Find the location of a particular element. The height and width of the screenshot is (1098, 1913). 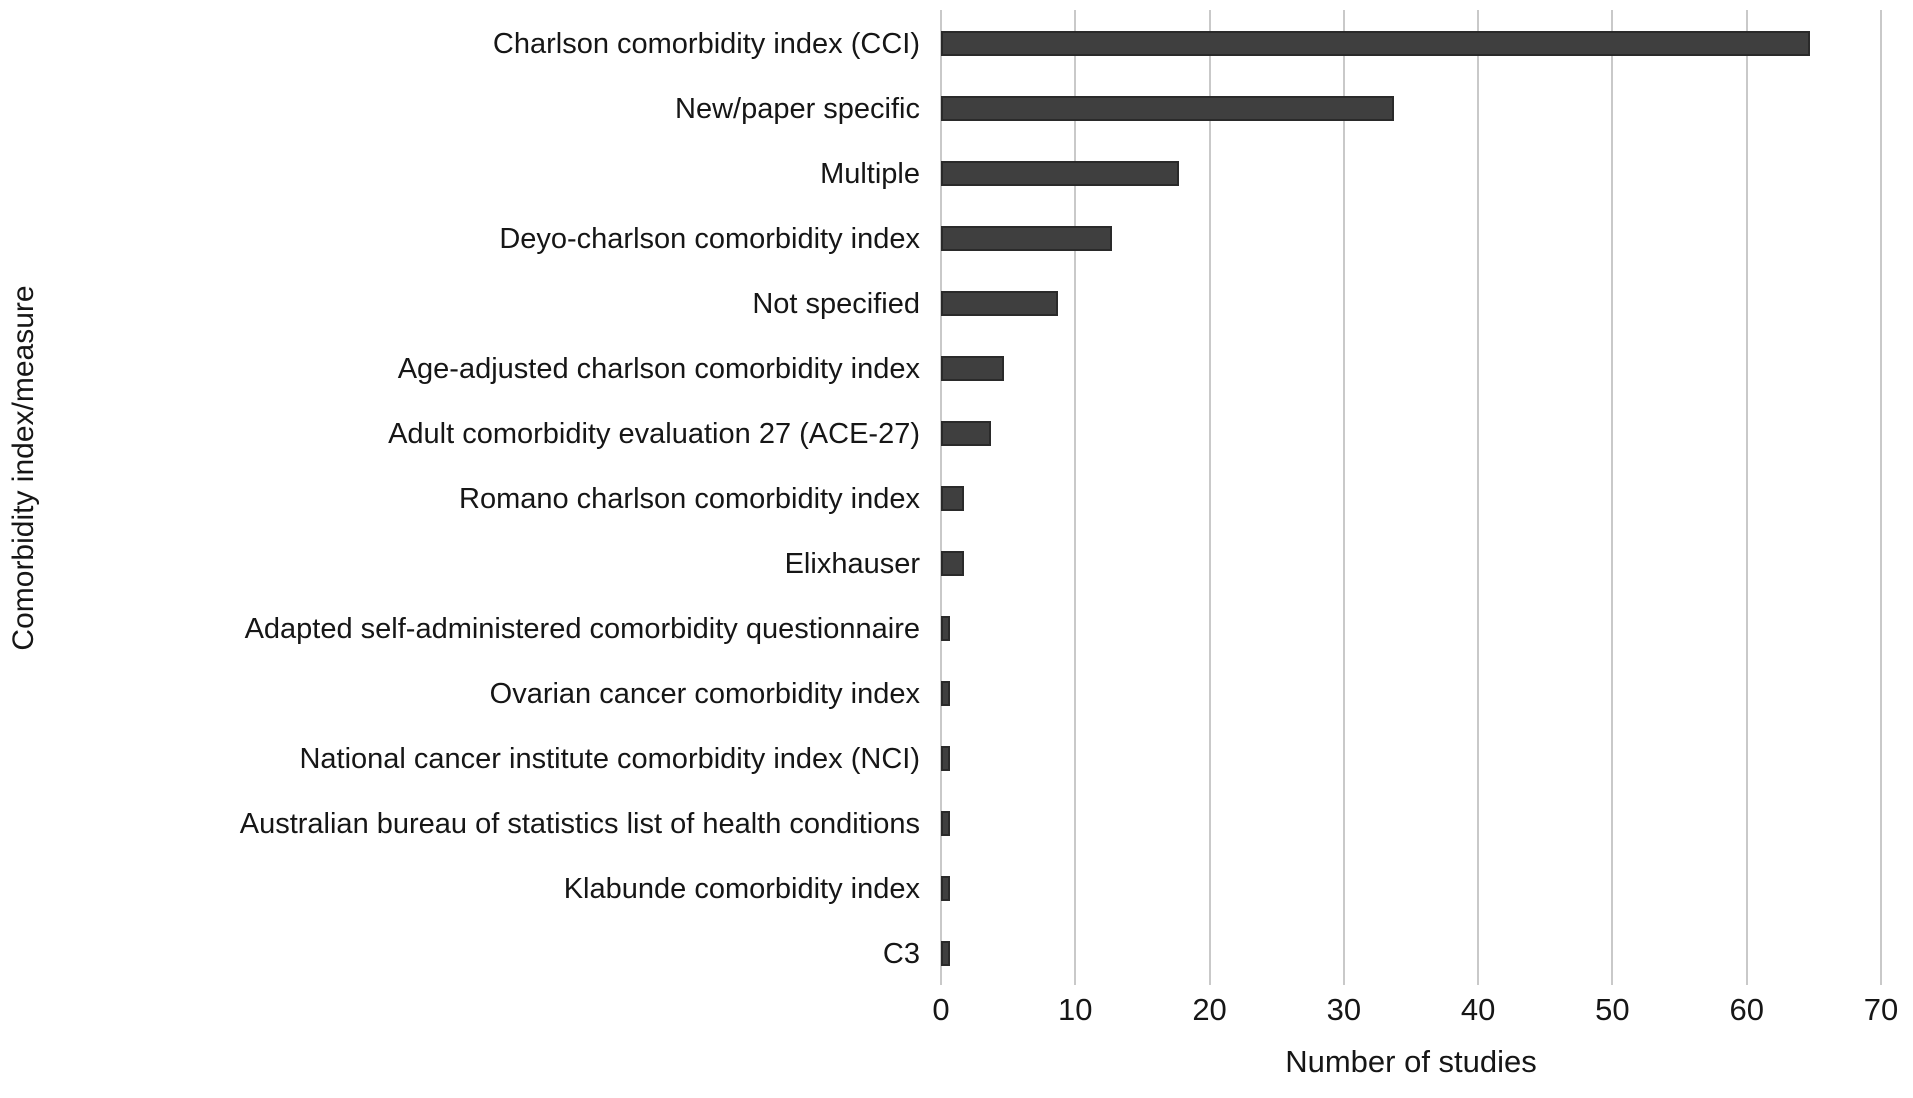

x-tick-label: 20 is located at coordinates (1209, 1009).